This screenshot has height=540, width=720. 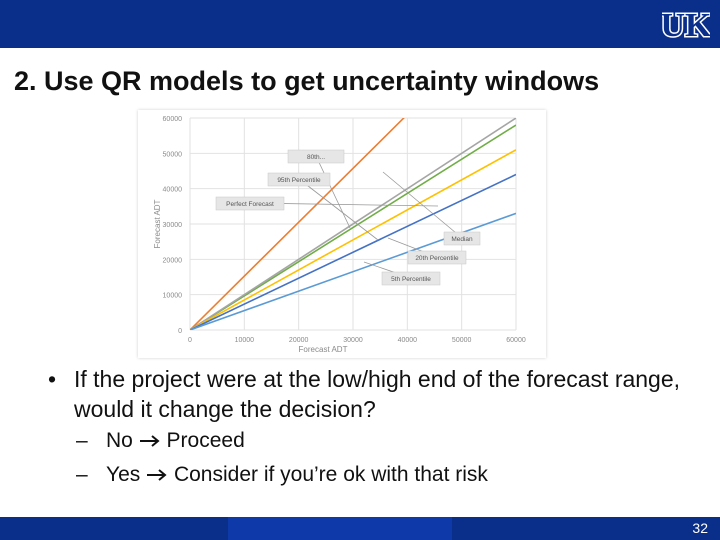 What do you see at coordinates (373, 441) in the screenshot?
I see `sub-bullet-no: – No Proceed` at bounding box center [373, 441].